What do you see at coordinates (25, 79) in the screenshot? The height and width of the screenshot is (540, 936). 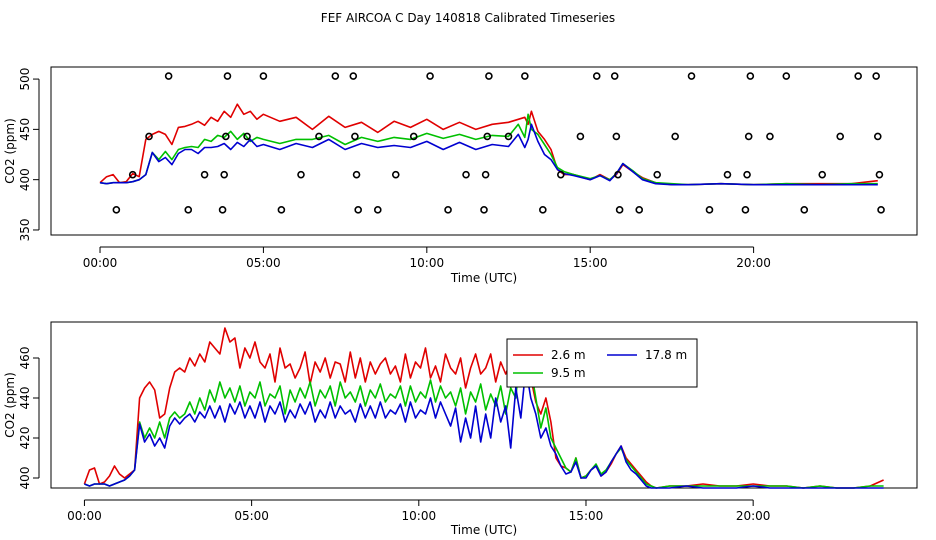 I see `y-tick-label: 500` at bounding box center [25, 79].